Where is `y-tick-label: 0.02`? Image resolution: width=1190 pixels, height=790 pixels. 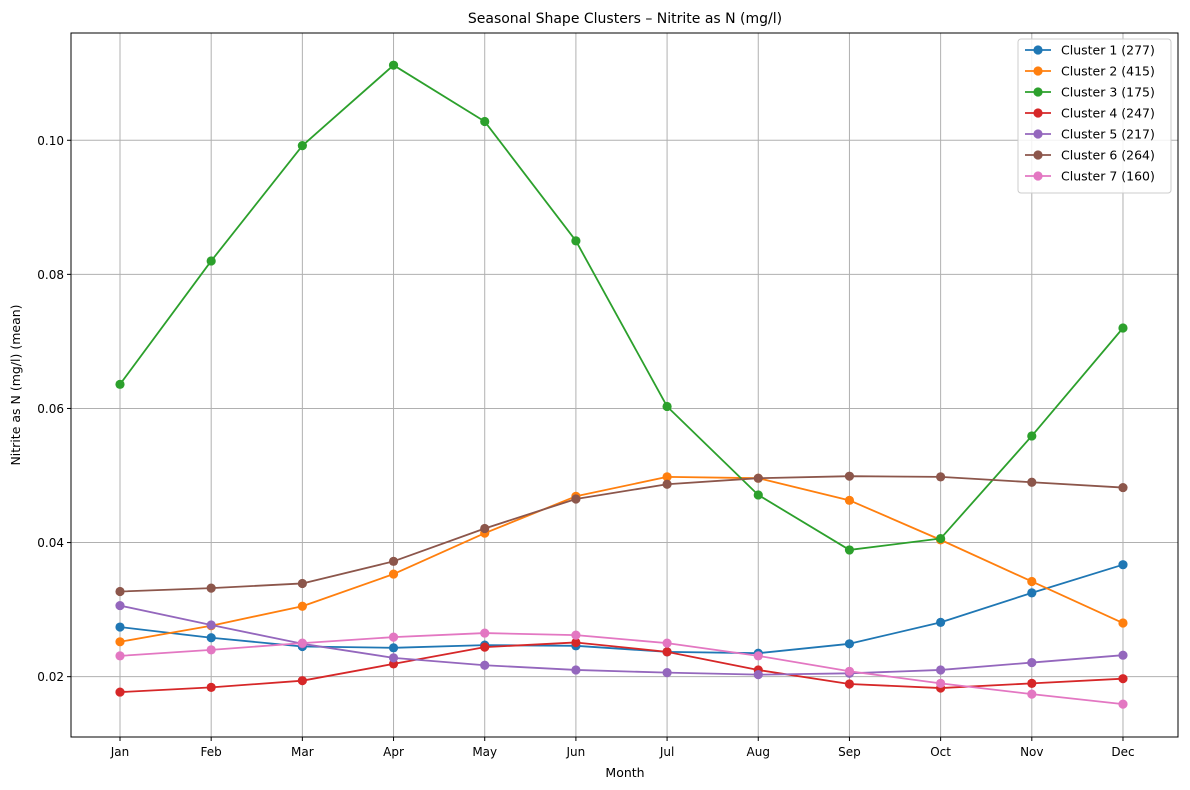
y-tick-label: 0.02 is located at coordinates (50, 677).